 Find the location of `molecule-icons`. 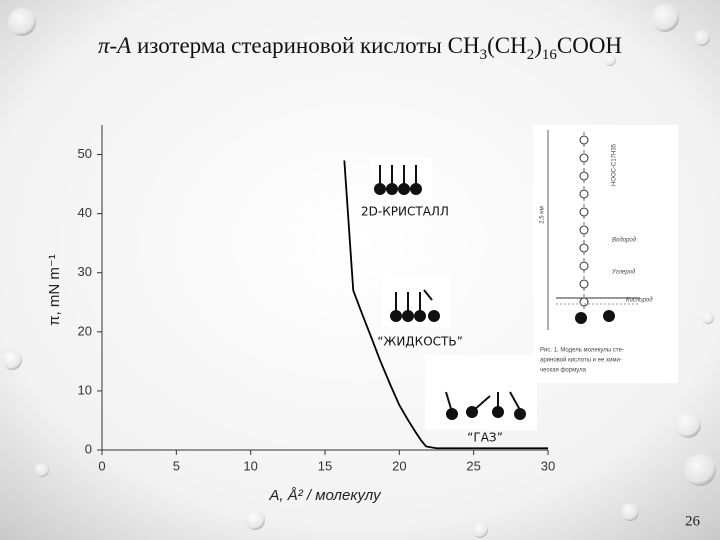

molecule-icons is located at coordinates (453, 294).